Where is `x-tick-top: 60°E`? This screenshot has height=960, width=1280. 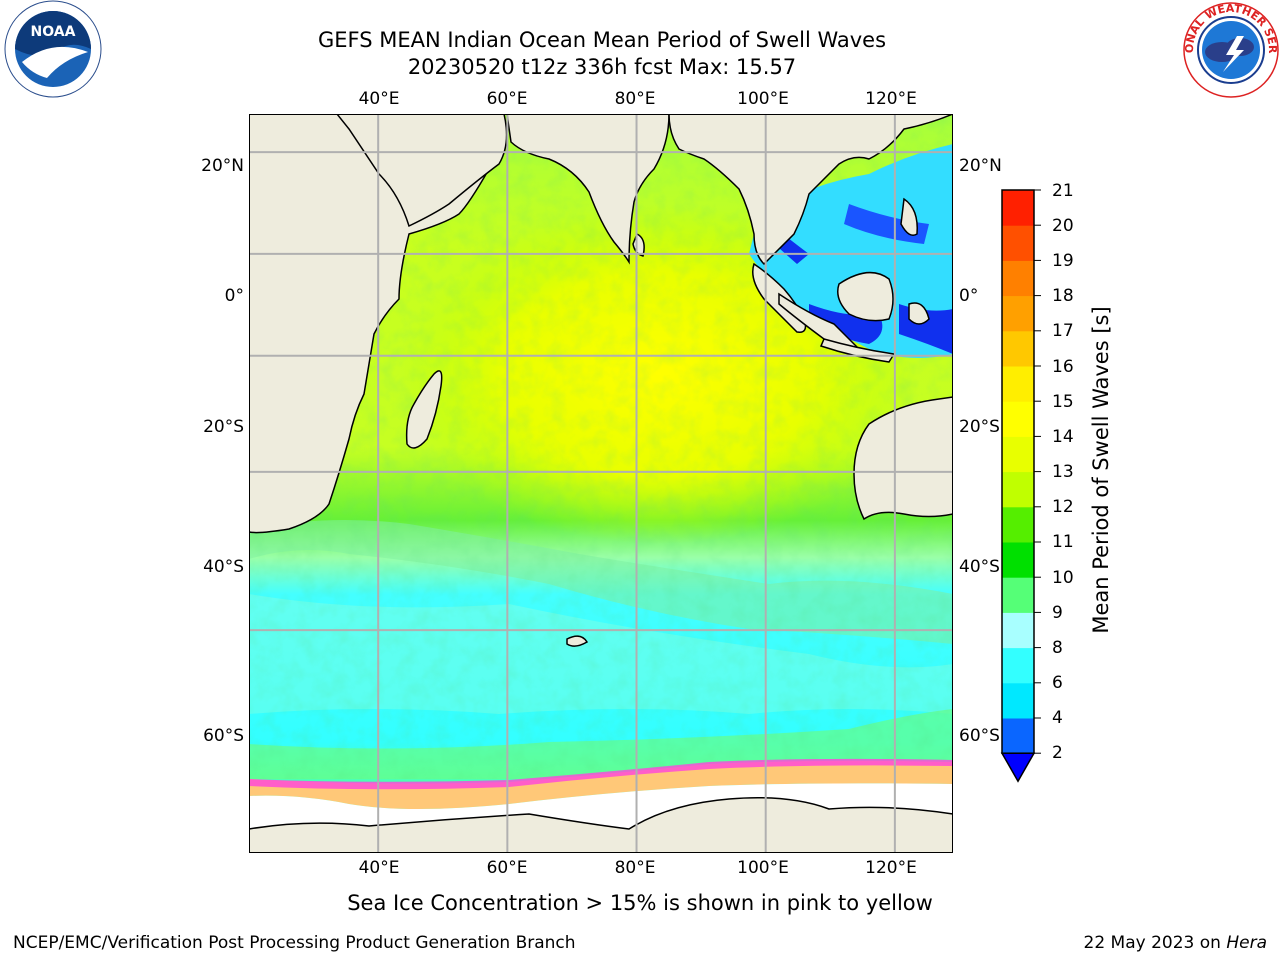
x-tick-top: 60°E is located at coordinates (507, 99).